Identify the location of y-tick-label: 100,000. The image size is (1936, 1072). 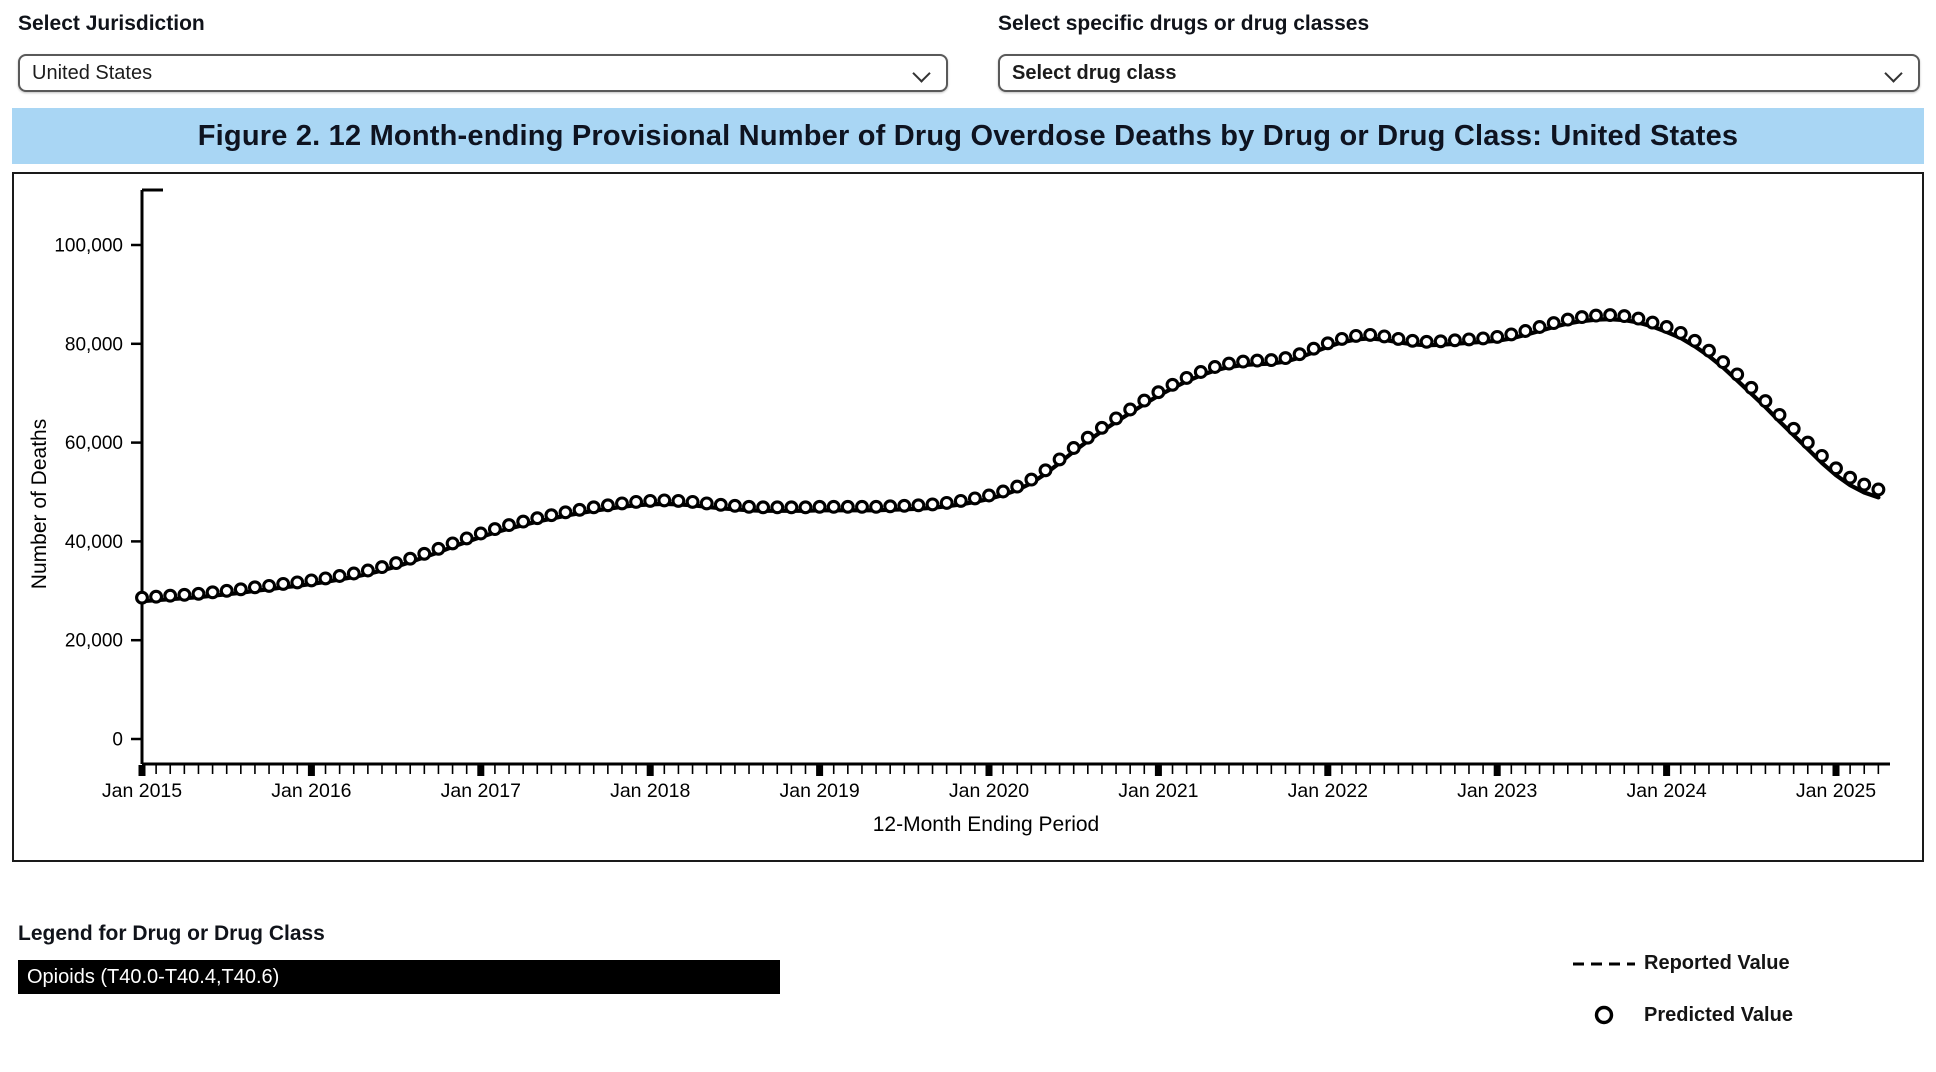
(88, 246).